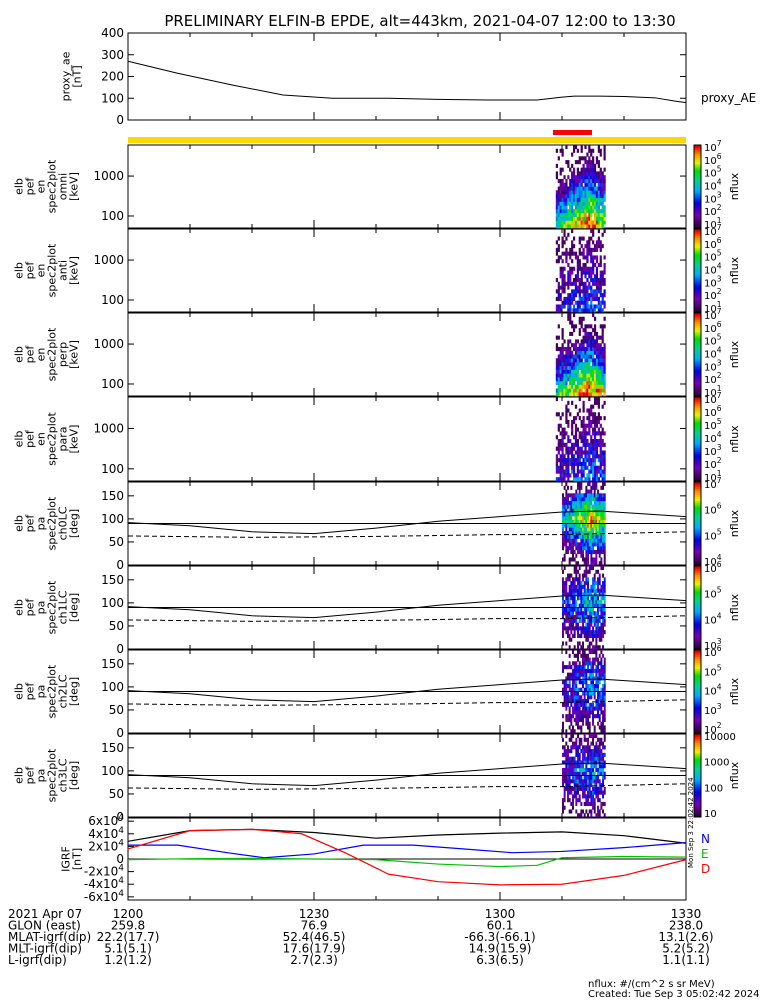 The height and width of the screenshot is (1000, 775). What do you see at coordinates (719, 227) in the screenshot?
I see `tick-exponent: 7` at bounding box center [719, 227].